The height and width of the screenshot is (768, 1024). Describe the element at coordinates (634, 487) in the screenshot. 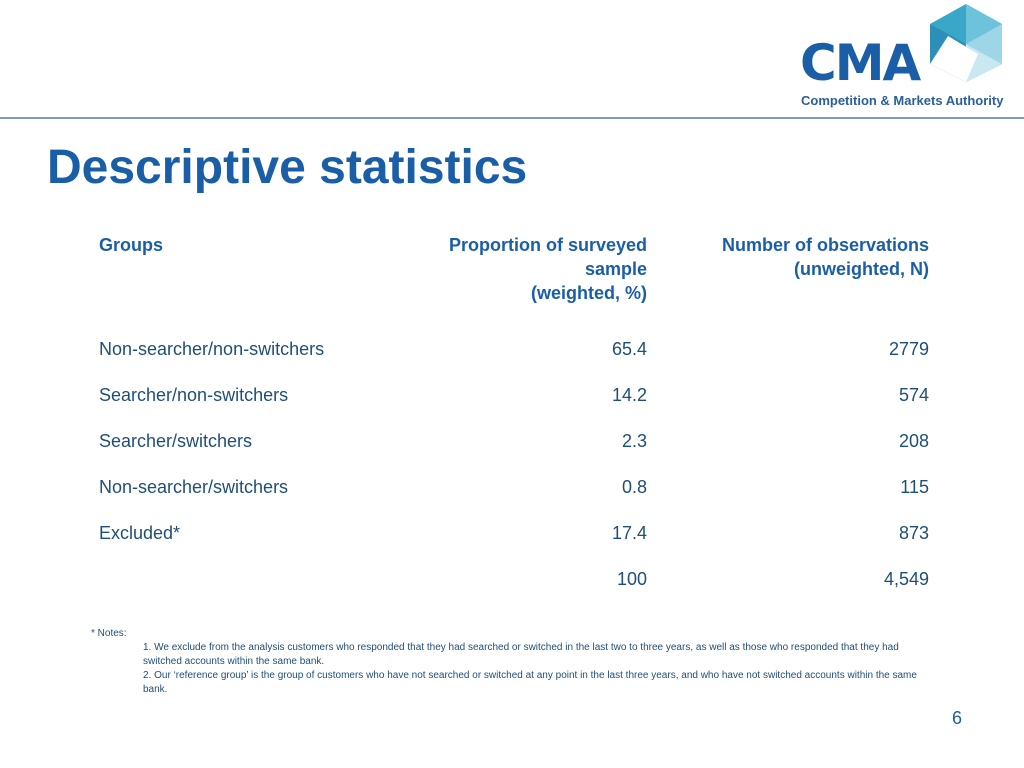

I see `proportion-cell: 0.8` at that location.